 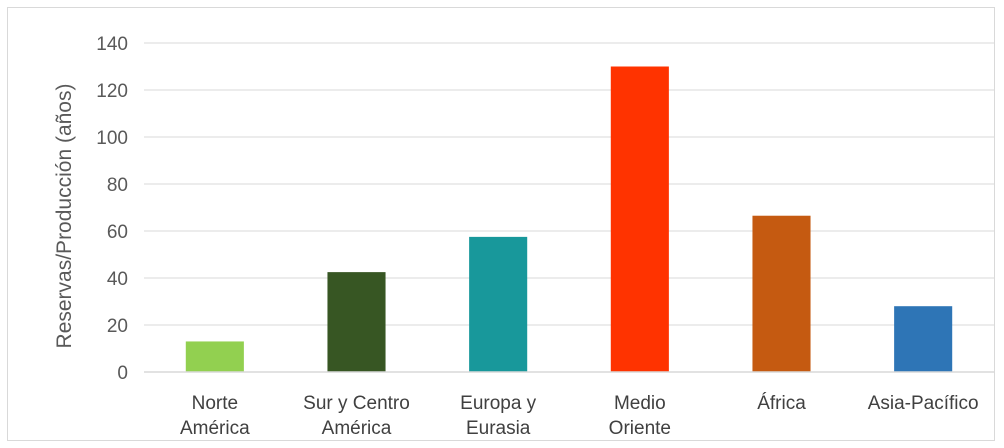 What do you see at coordinates (498, 403) in the screenshot?
I see `x-category-label-line: Europa y` at bounding box center [498, 403].